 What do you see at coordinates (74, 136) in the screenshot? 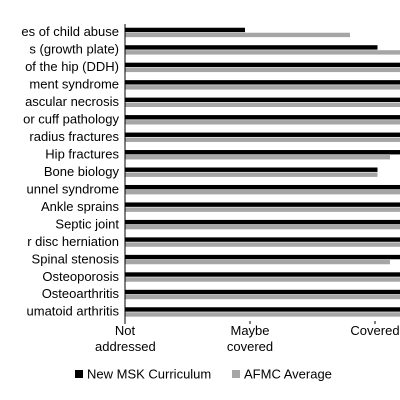
I see `category-label: radius fractures` at bounding box center [74, 136].